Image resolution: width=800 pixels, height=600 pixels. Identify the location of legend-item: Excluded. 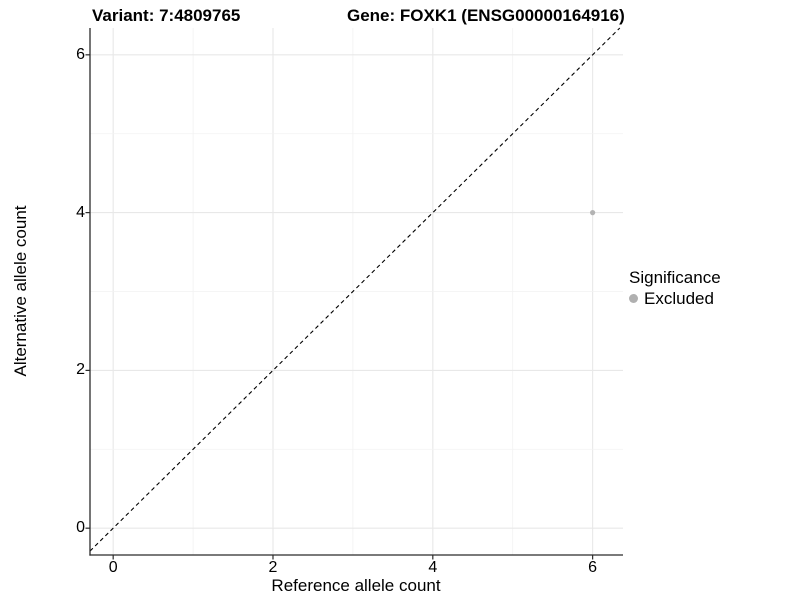
(675, 298).